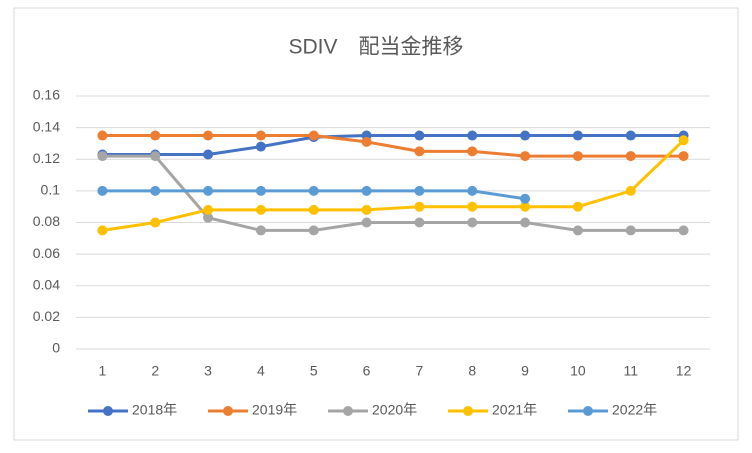  What do you see at coordinates (46, 221) in the screenshot?
I see `y-tick-label: 0.08` at bounding box center [46, 221].